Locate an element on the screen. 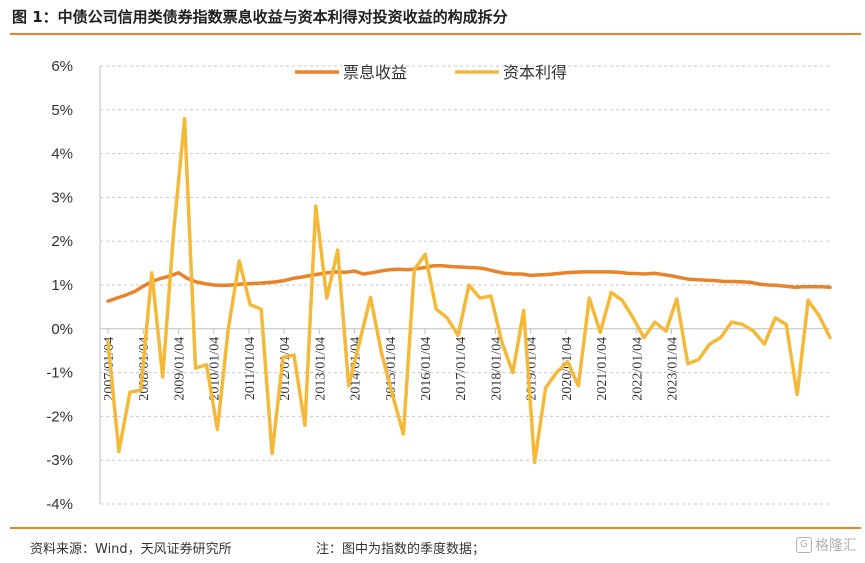 This screenshot has width=865, height=563. footnote: 注：图中为指数的季度数据； is located at coordinates (401, 549).